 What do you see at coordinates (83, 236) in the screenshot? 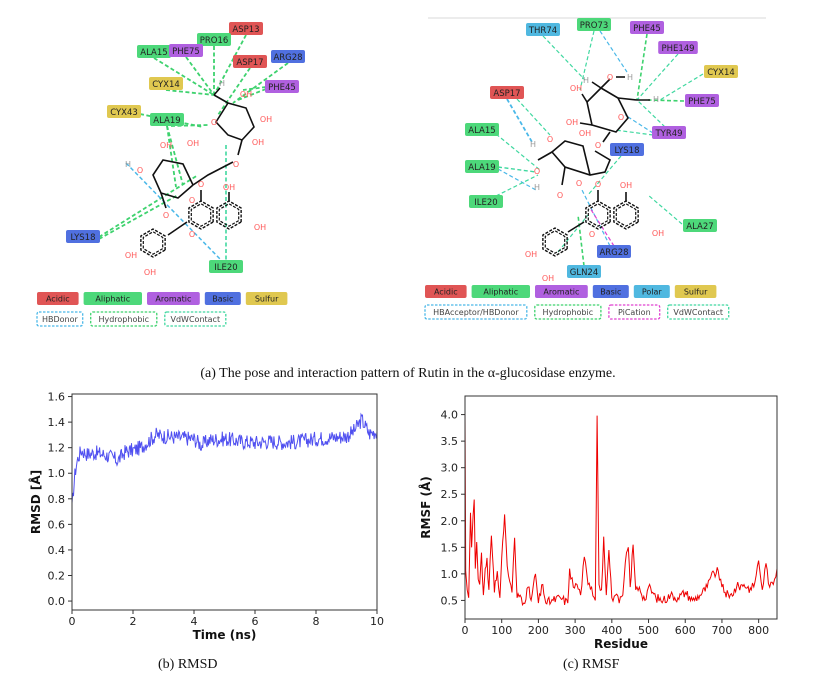
I see `residue-lys18: LYS18` at bounding box center [83, 236].